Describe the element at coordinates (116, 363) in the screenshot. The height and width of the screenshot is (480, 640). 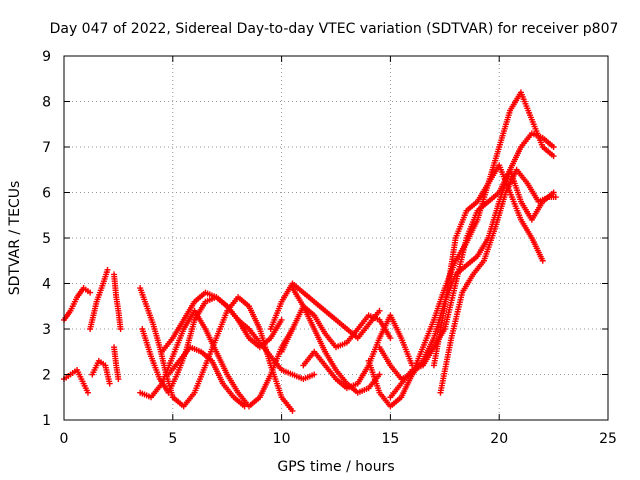
I see `series-track-f` at that location.